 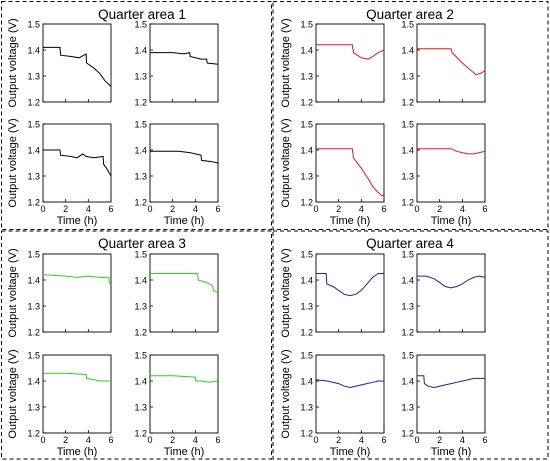 What do you see at coordinates (142, 243) in the screenshot?
I see `quarter-3-title: Quarter area 3` at bounding box center [142, 243].